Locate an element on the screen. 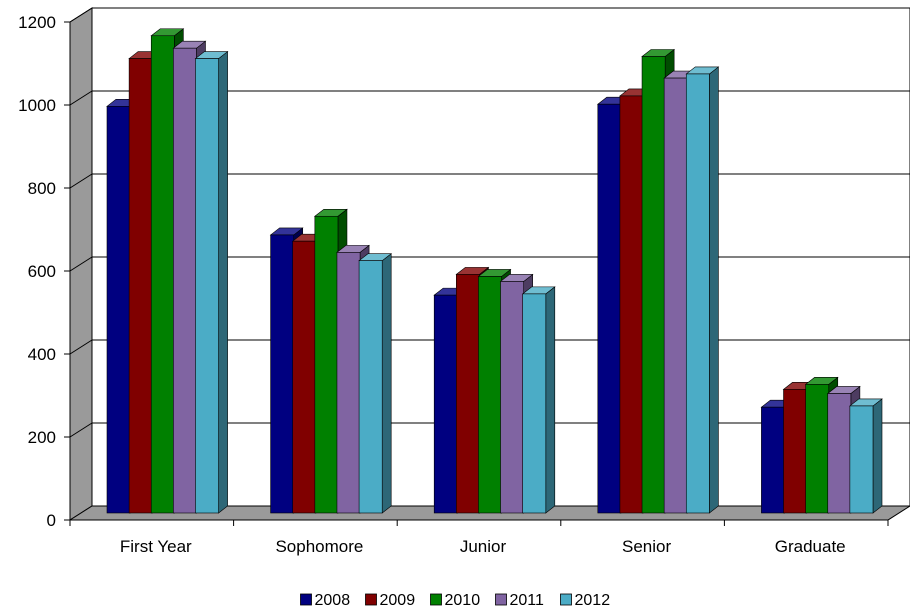 The height and width of the screenshot is (615, 910). category-label: First Year is located at coordinates (156, 546).